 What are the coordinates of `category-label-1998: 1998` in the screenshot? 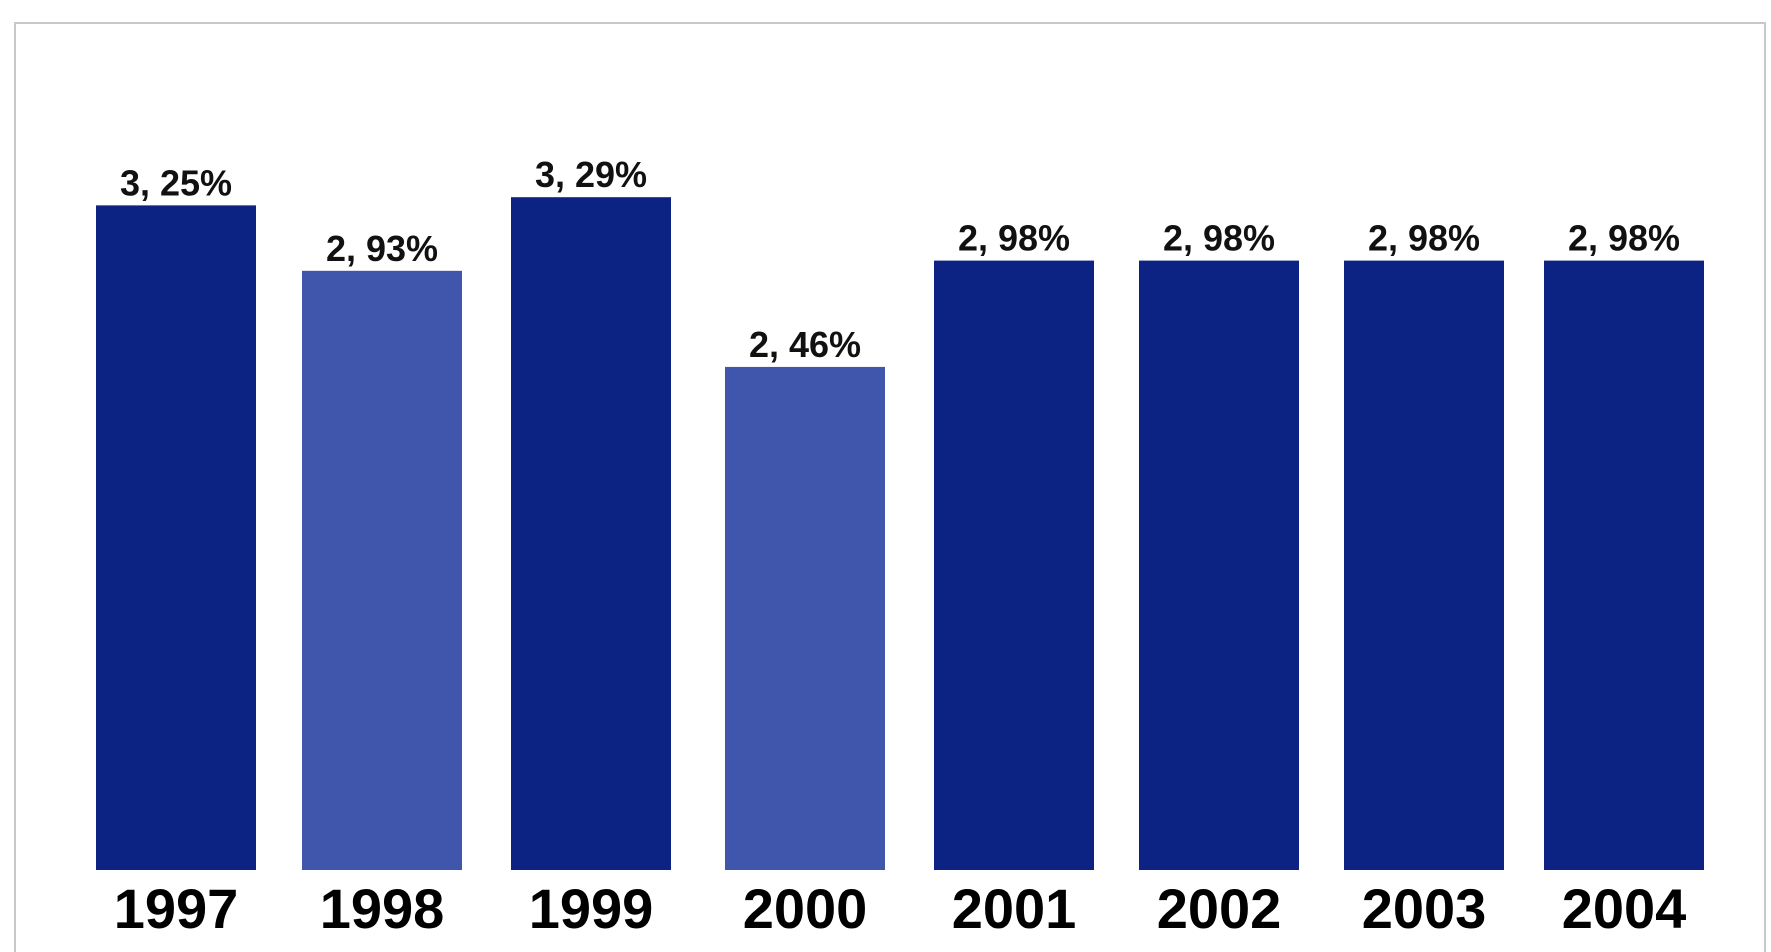 It's located at (382, 908).